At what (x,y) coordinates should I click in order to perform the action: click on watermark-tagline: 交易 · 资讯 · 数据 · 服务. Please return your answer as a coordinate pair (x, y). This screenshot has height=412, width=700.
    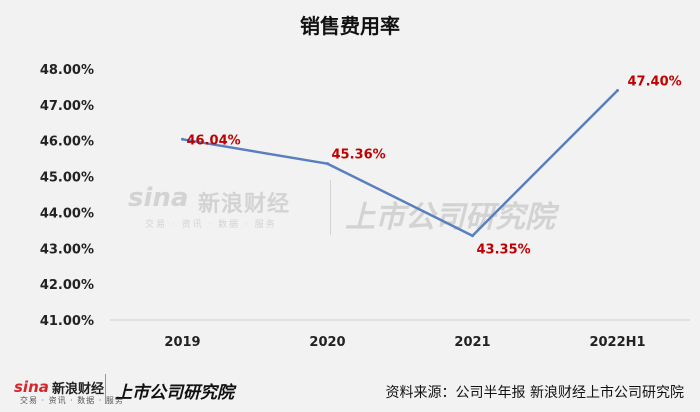
    Looking at the image, I should click on (211, 225).